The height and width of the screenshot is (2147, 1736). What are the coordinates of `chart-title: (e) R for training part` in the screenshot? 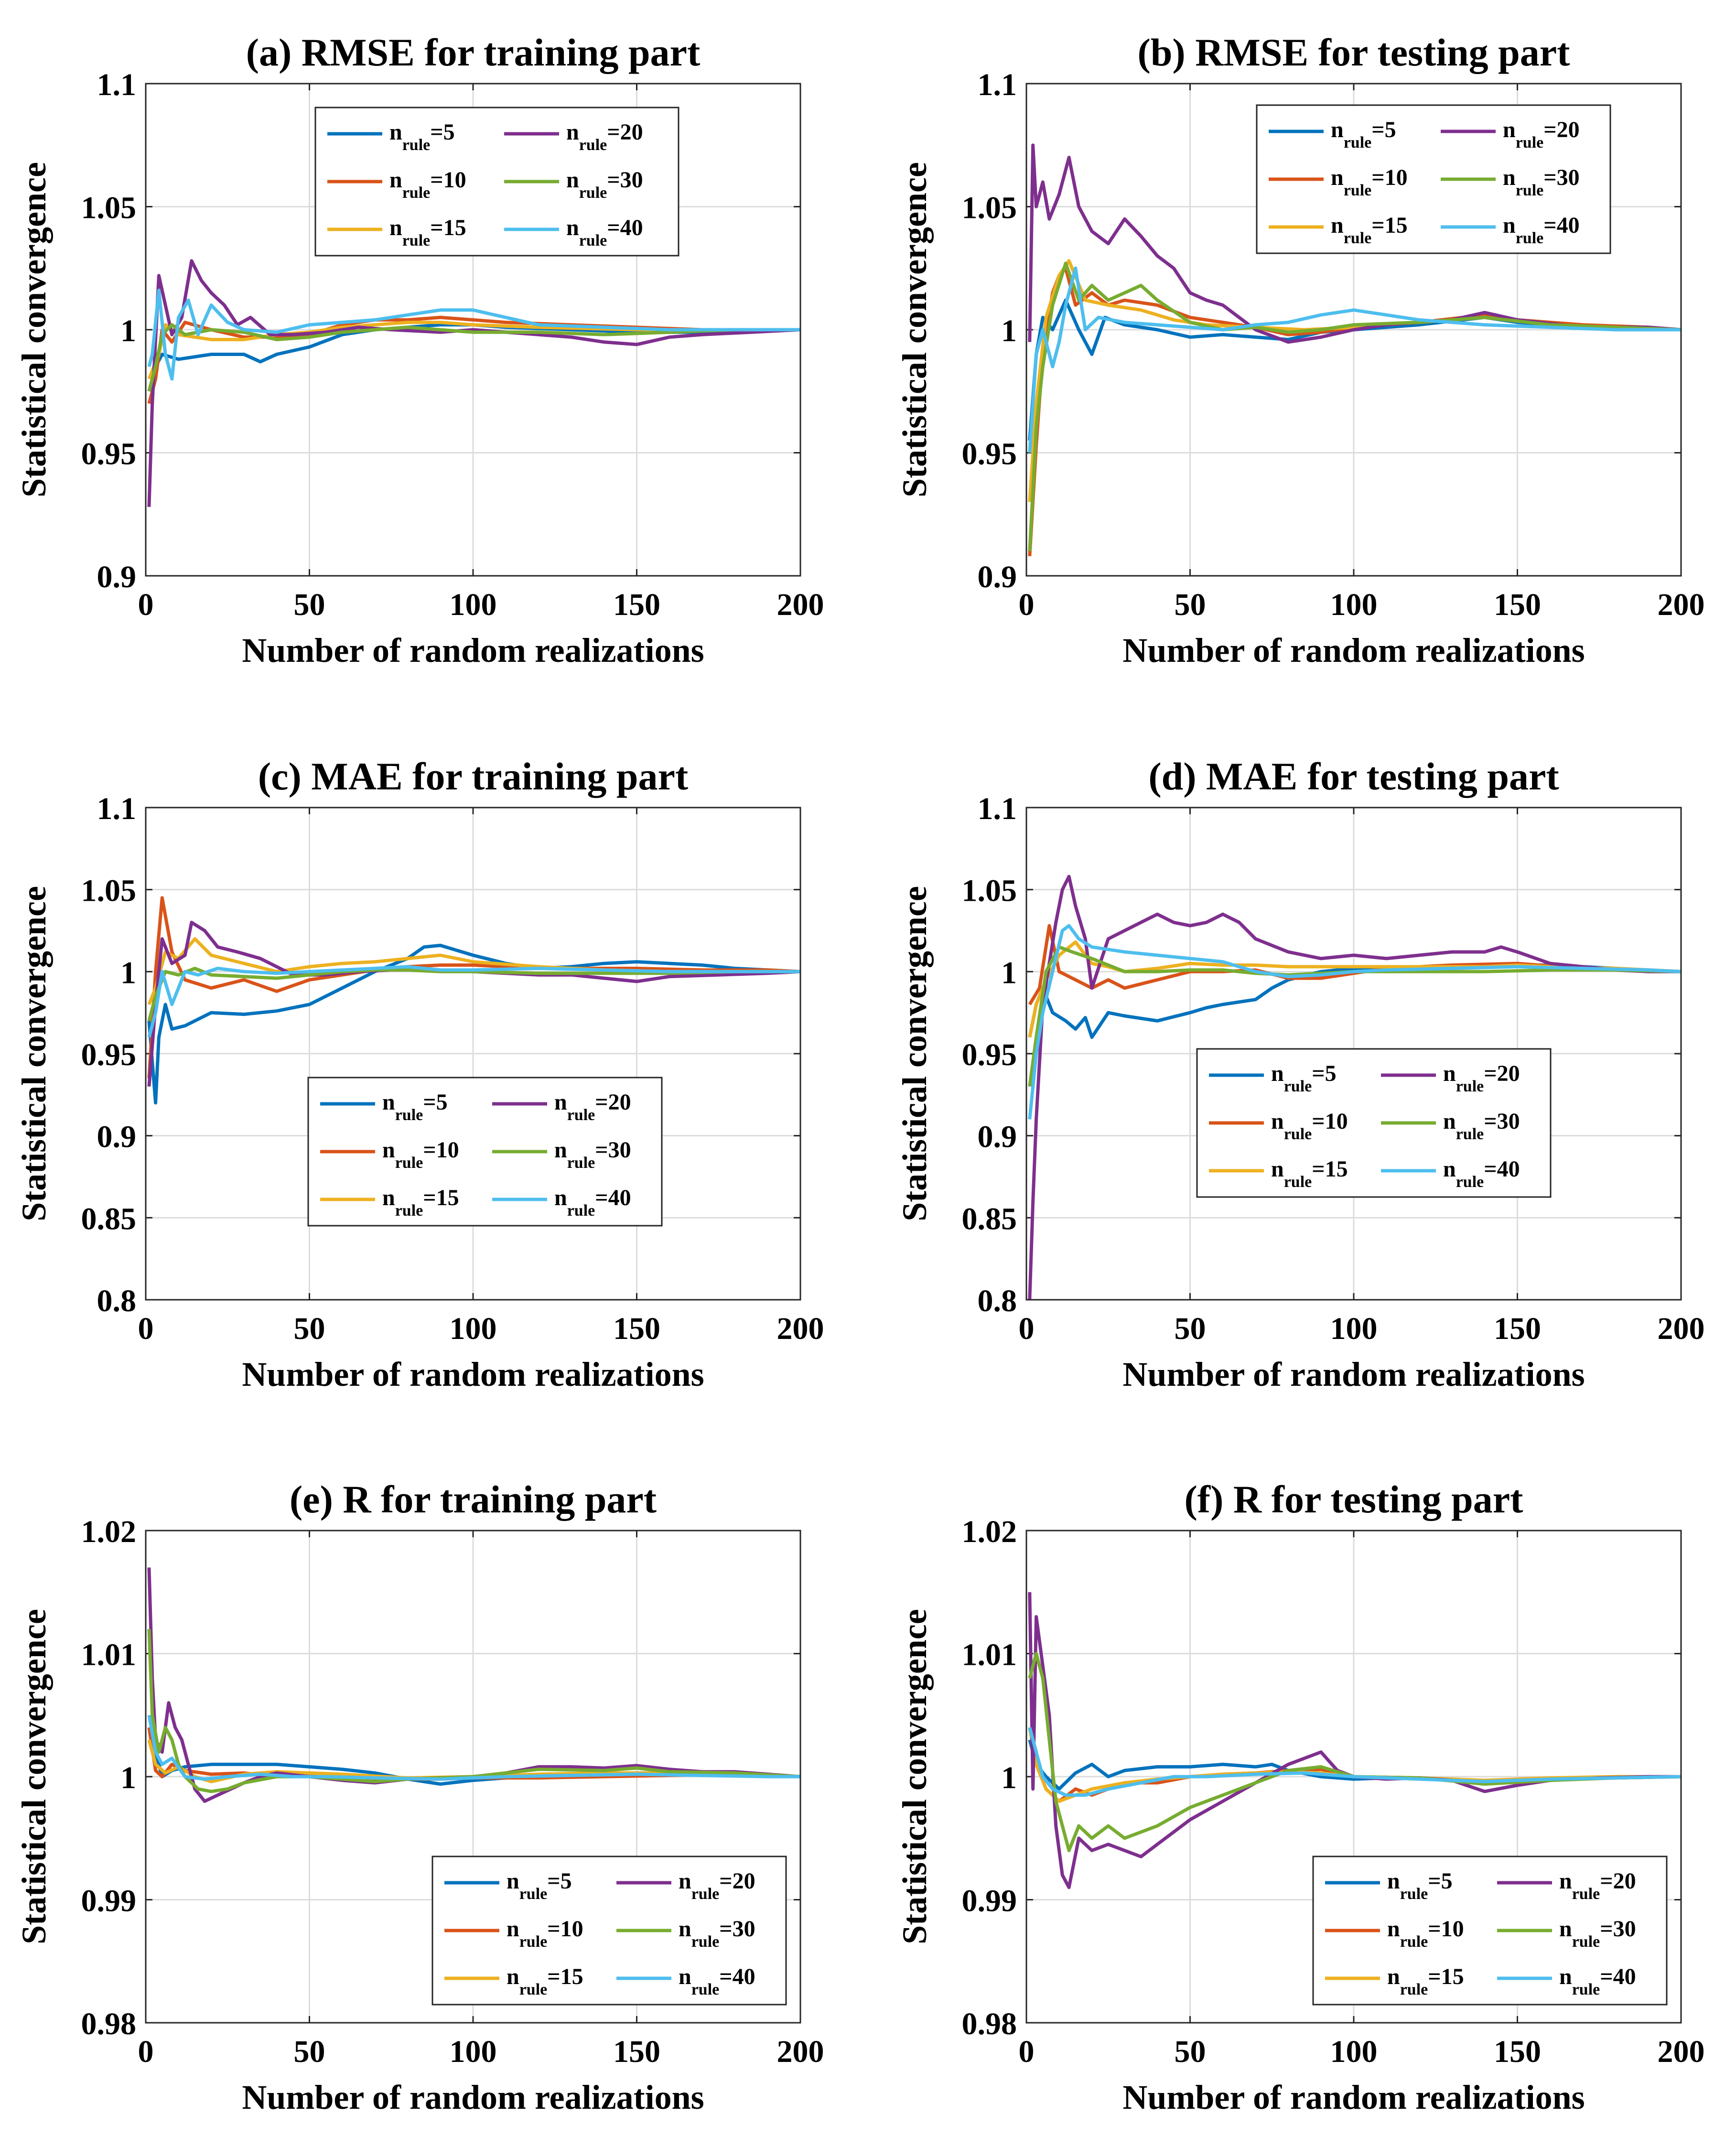 It's located at (474, 1499).